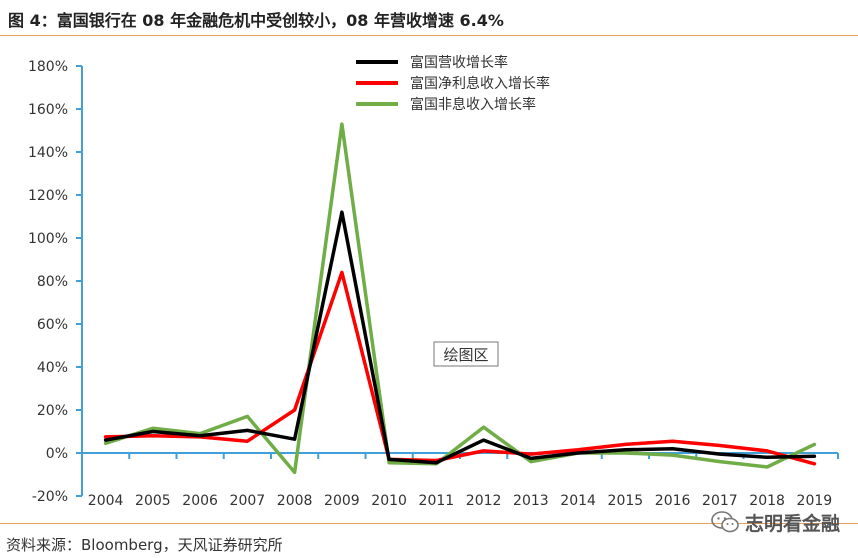  What do you see at coordinates (52, 282) in the screenshot?
I see `y-tick-label: 80%` at bounding box center [52, 282].